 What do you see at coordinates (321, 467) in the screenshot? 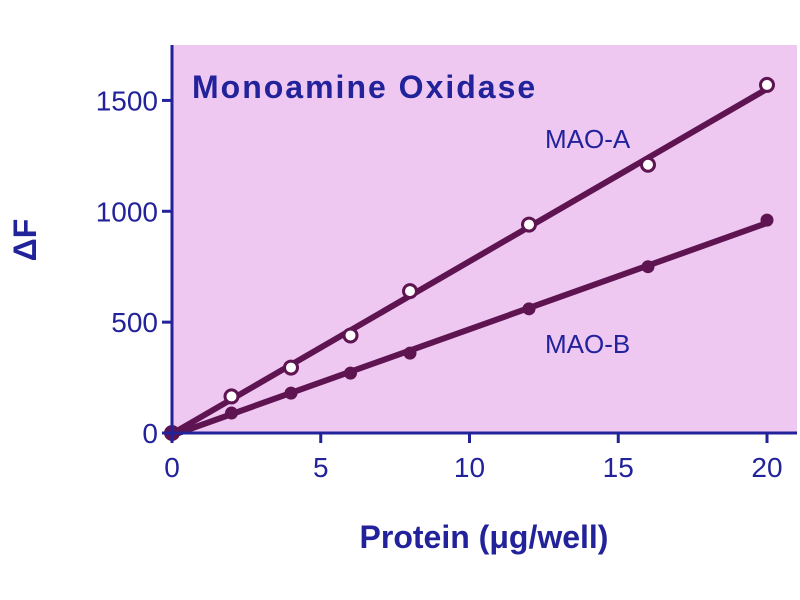
I see `x-tick-label: 5` at bounding box center [321, 467].